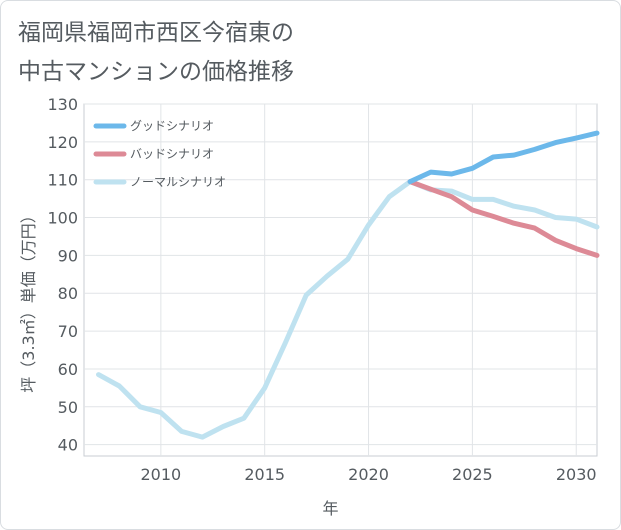  What do you see at coordinates (172, 154) in the screenshot?
I see `legend-label: バッドシナリオ` at bounding box center [172, 154].